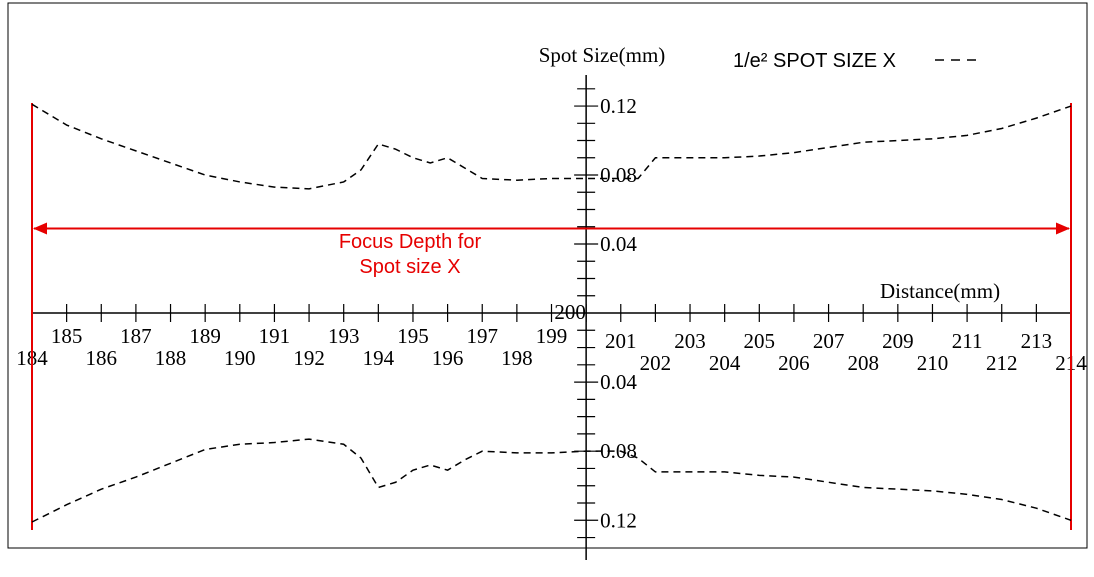 This screenshot has height=577, width=1094. What do you see at coordinates (409, 267) in the screenshot?
I see `annotation: Spot size X` at bounding box center [409, 267].